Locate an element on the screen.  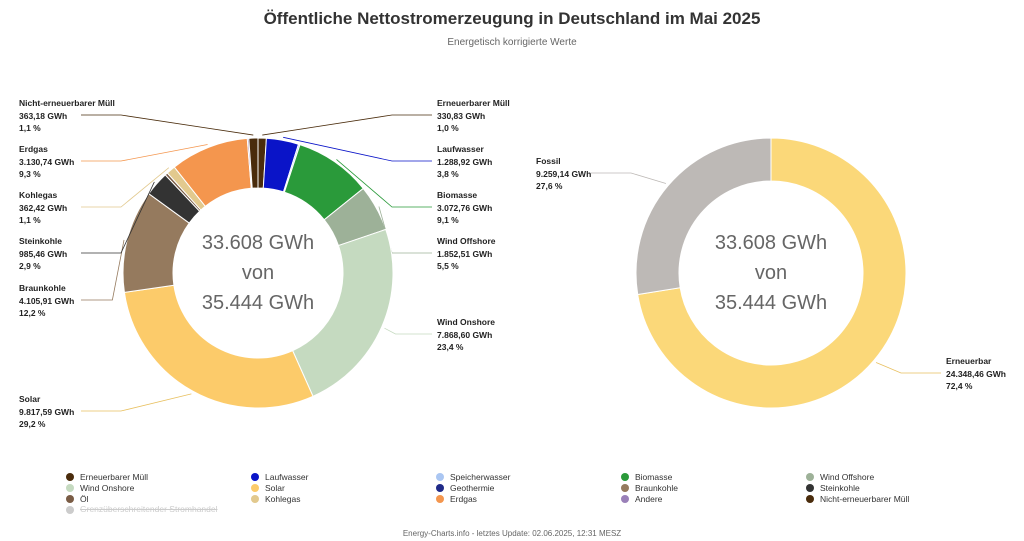
legend-label: Wind Offshore is located at coordinates (847, 477).